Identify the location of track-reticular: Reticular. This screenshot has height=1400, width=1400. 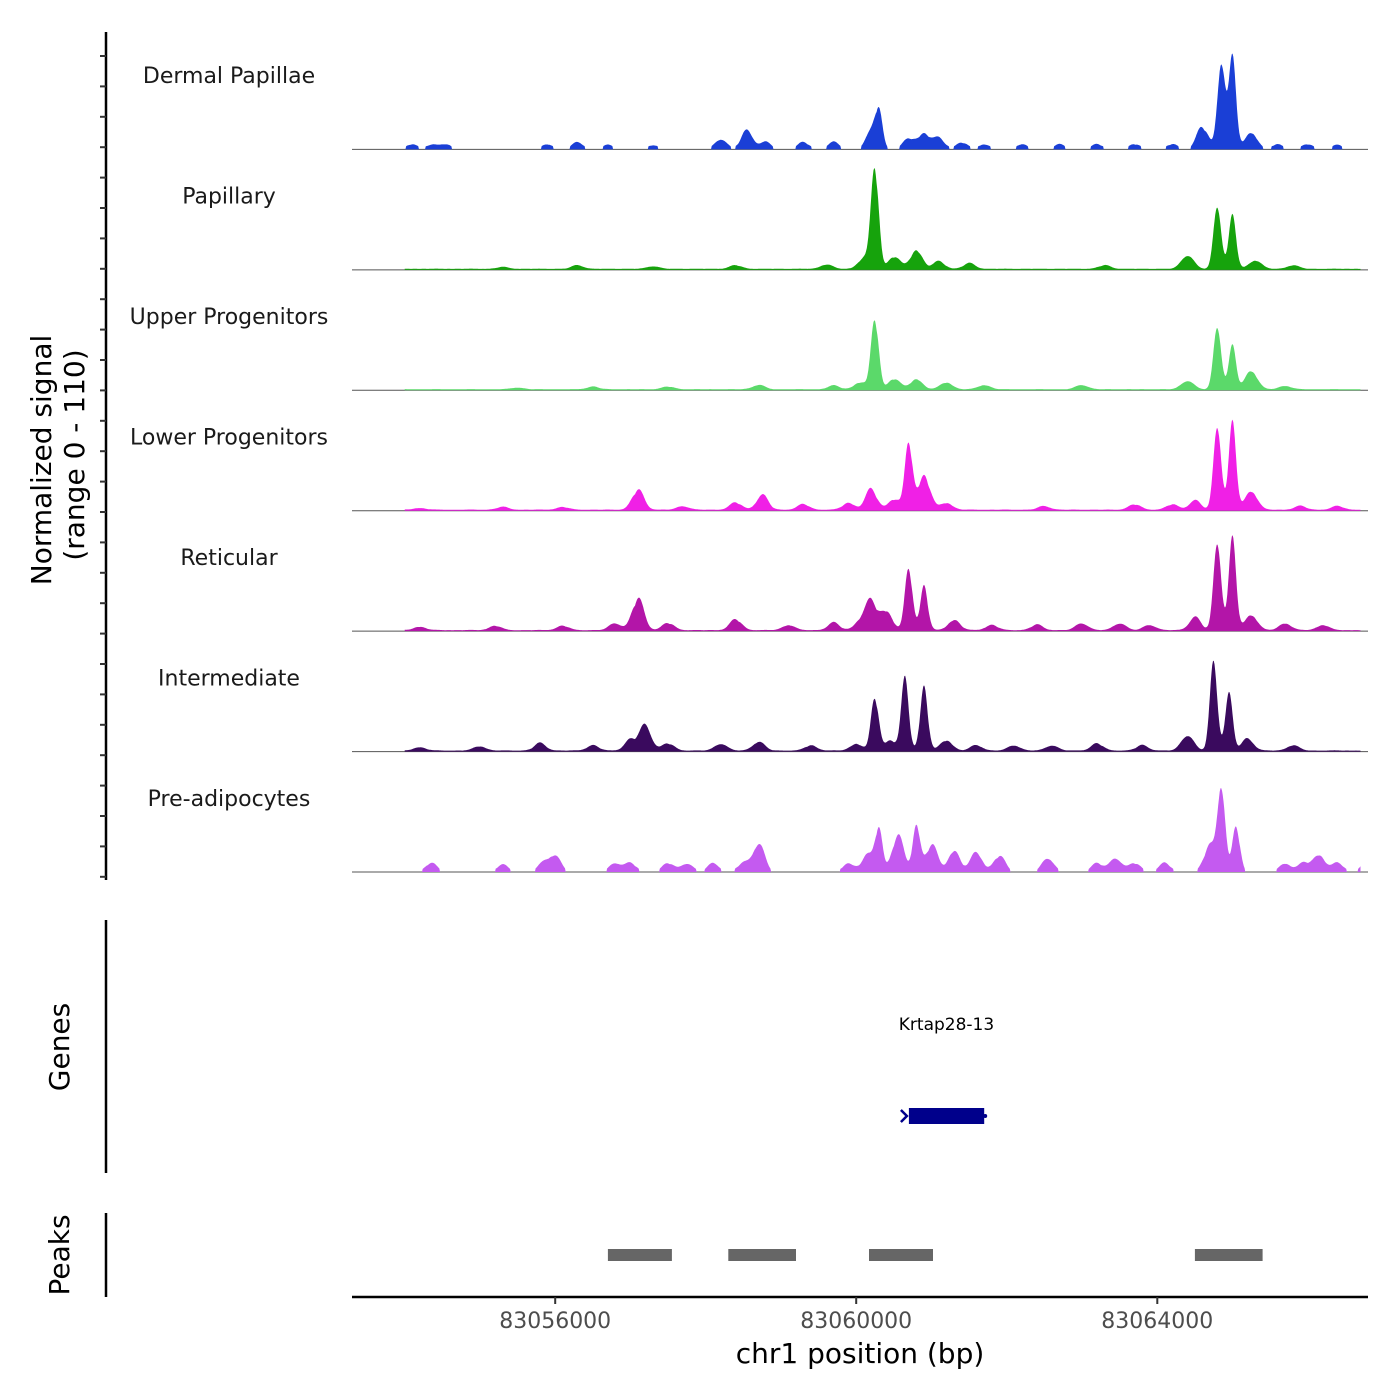
(774, 583).